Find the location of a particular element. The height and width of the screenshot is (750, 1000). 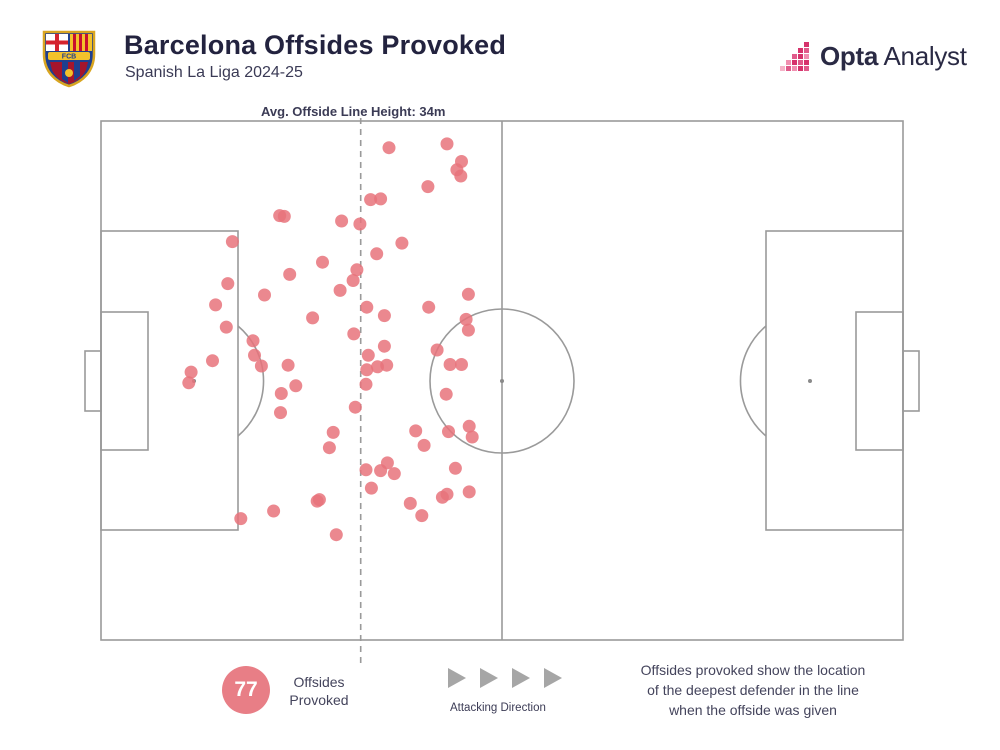

count-label-line-1: Offsides is located at coordinates (319, 682).